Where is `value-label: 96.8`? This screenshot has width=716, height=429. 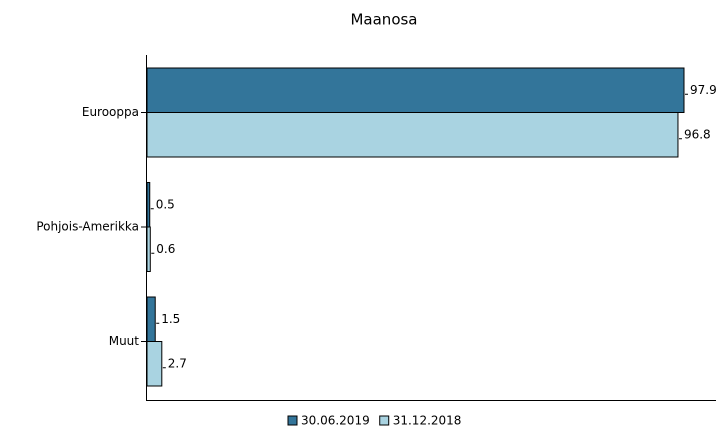
value-label: 96.8 is located at coordinates (697, 134).